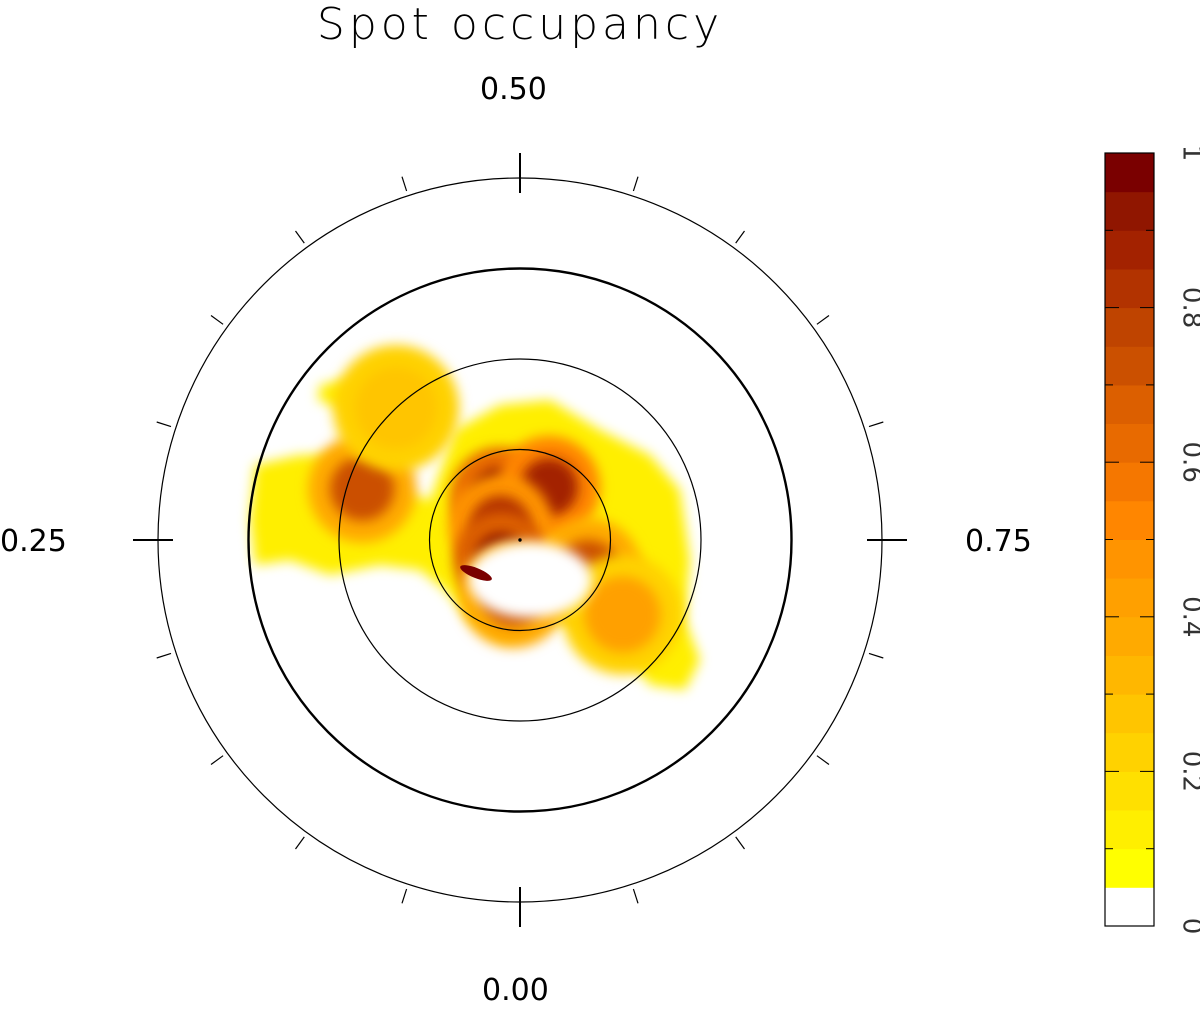  What do you see at coordinates (1188, 616) in the screenshot?
I see `colorbar-tick-label: 0.4` at bounding box center [1188, 616].